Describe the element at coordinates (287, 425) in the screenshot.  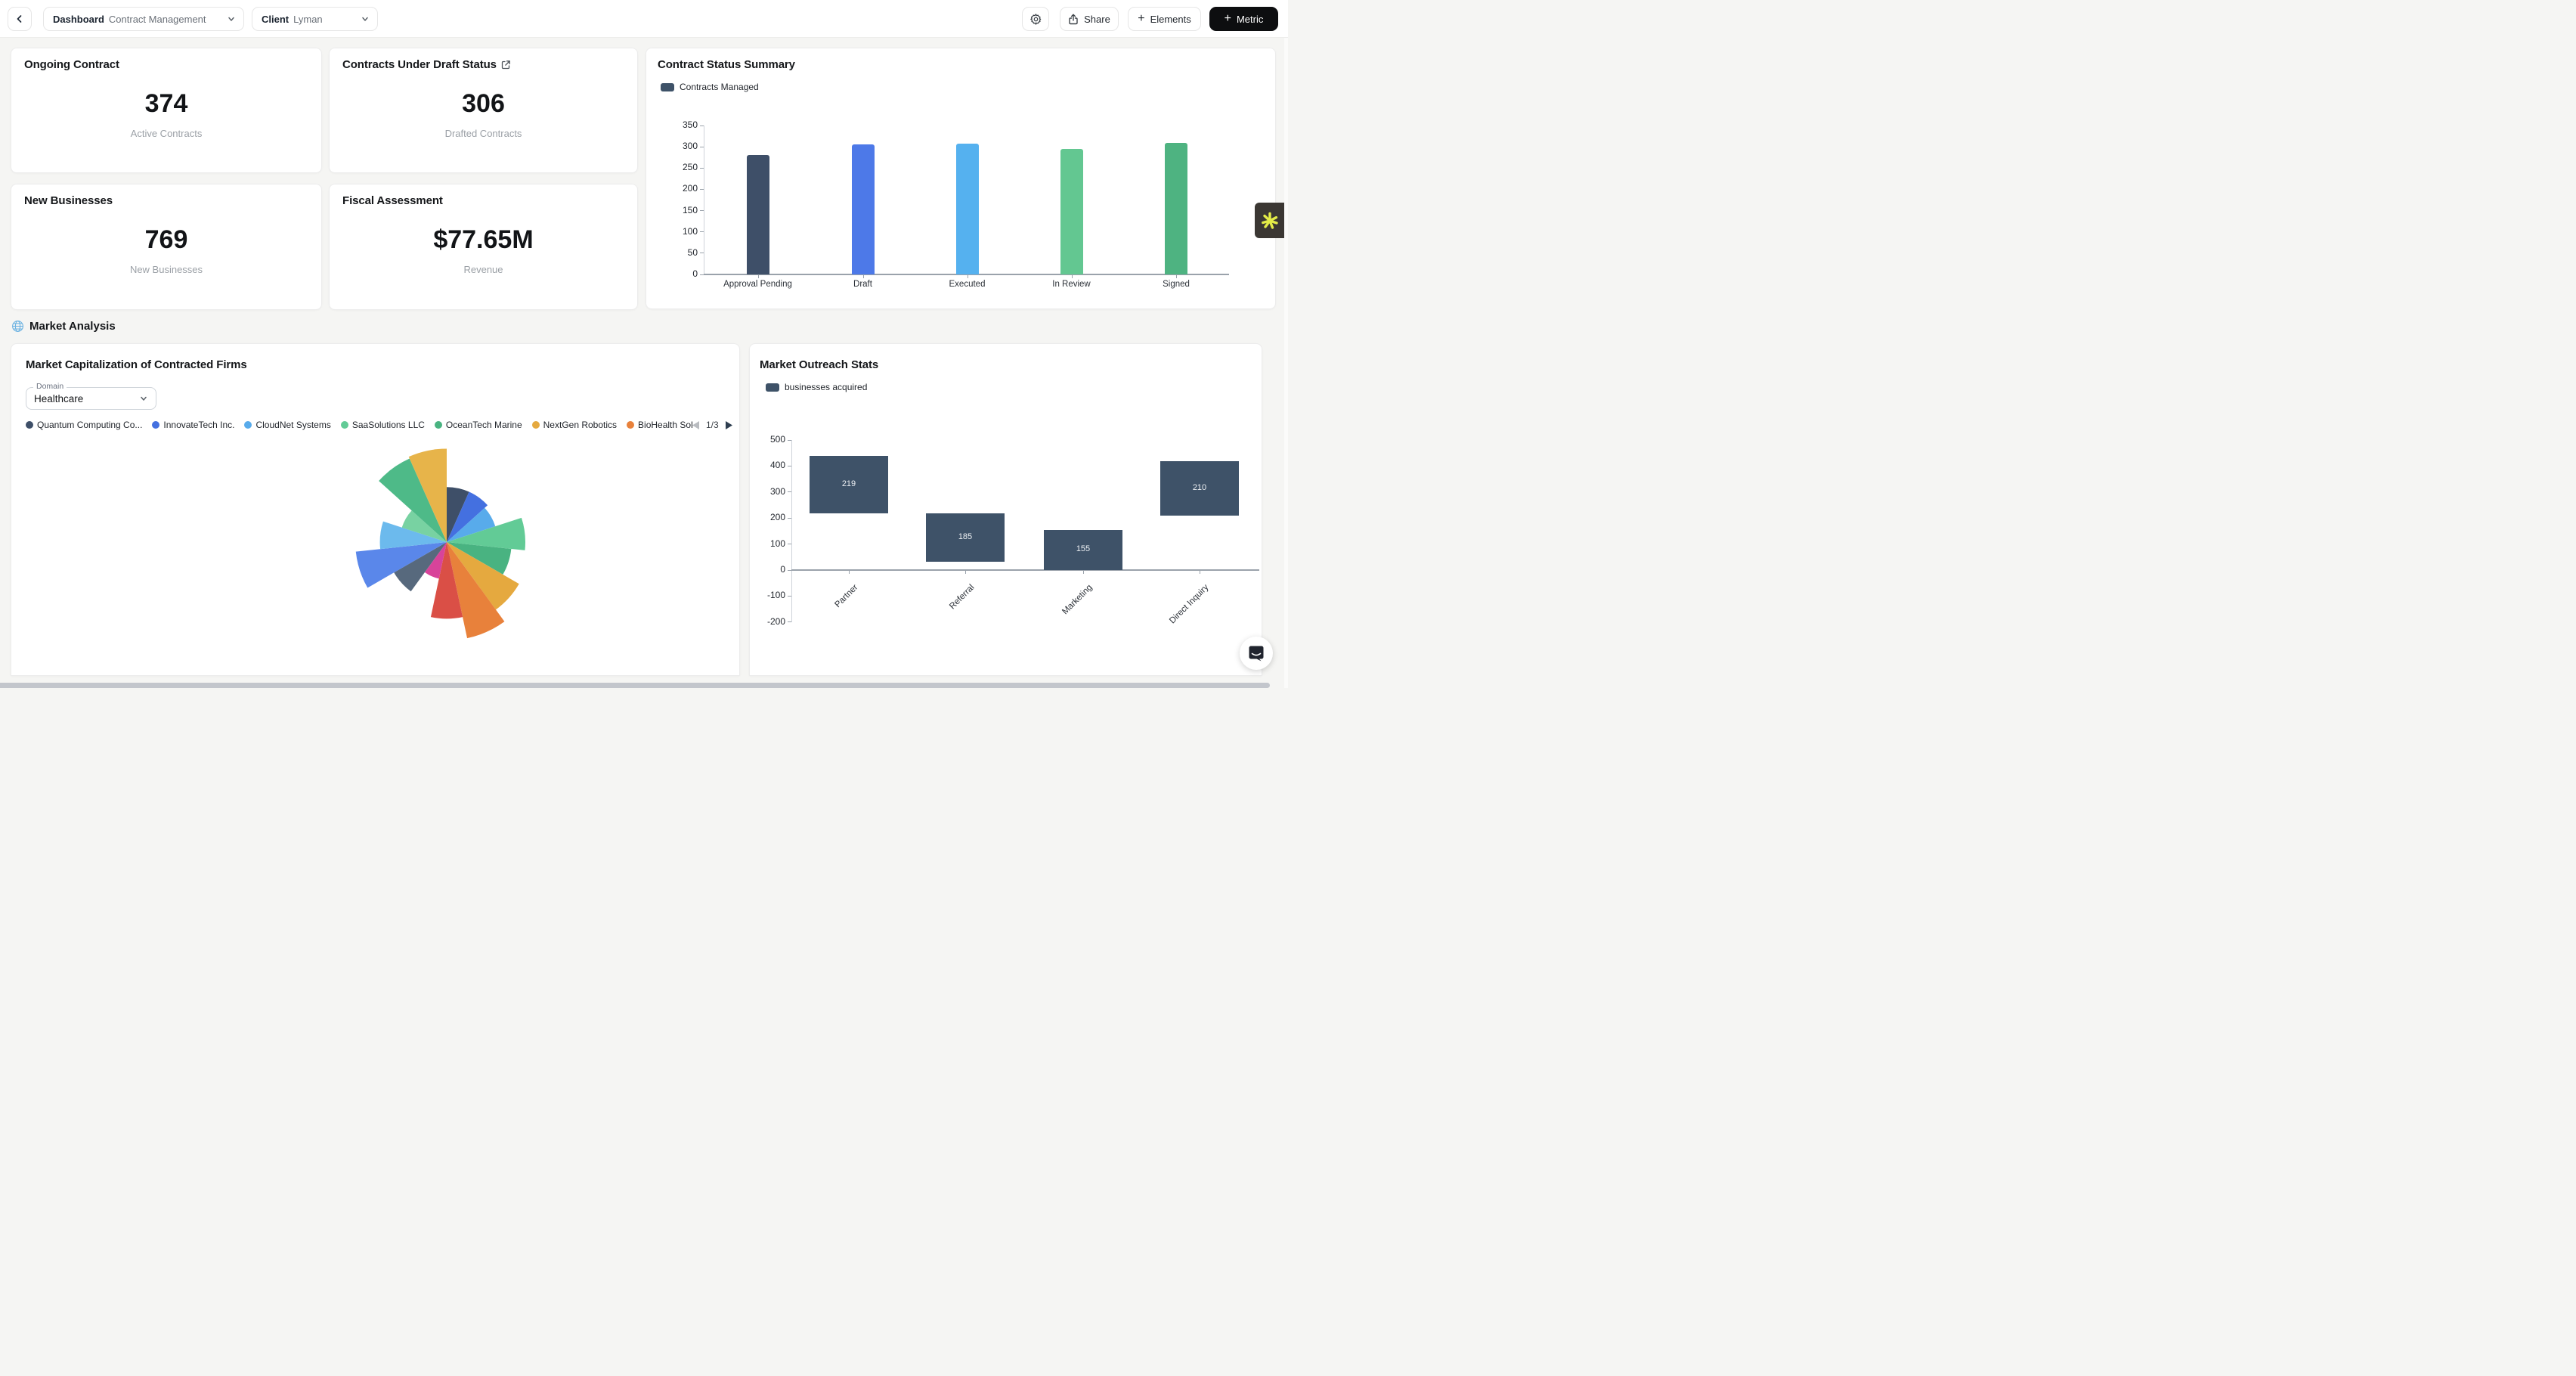
I see `legend-item-cloudnet-systems: CloudNet Systems` at that location.